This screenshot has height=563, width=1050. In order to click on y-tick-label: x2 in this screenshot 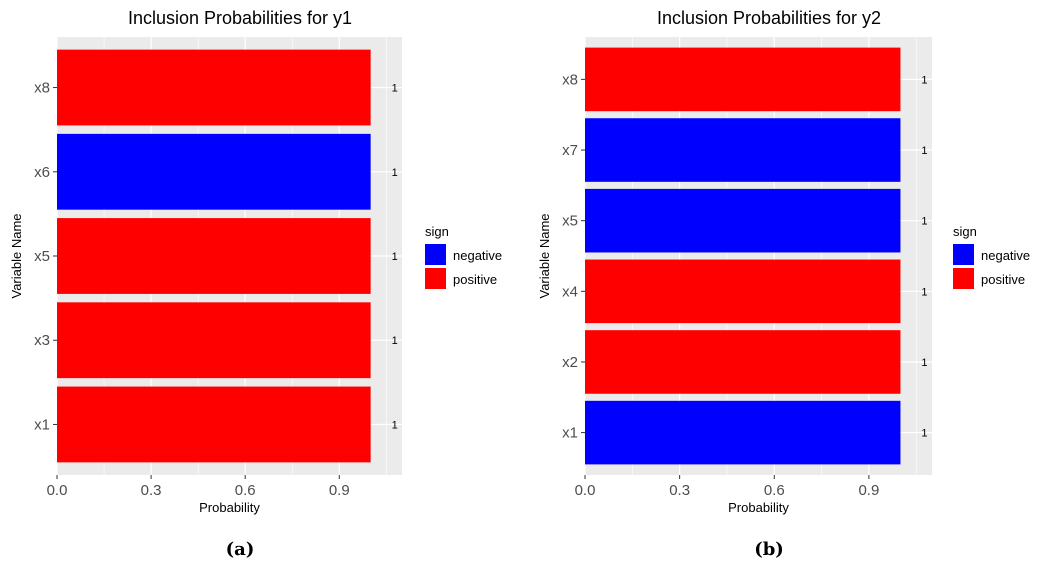, I will do `click(570, 362)`.